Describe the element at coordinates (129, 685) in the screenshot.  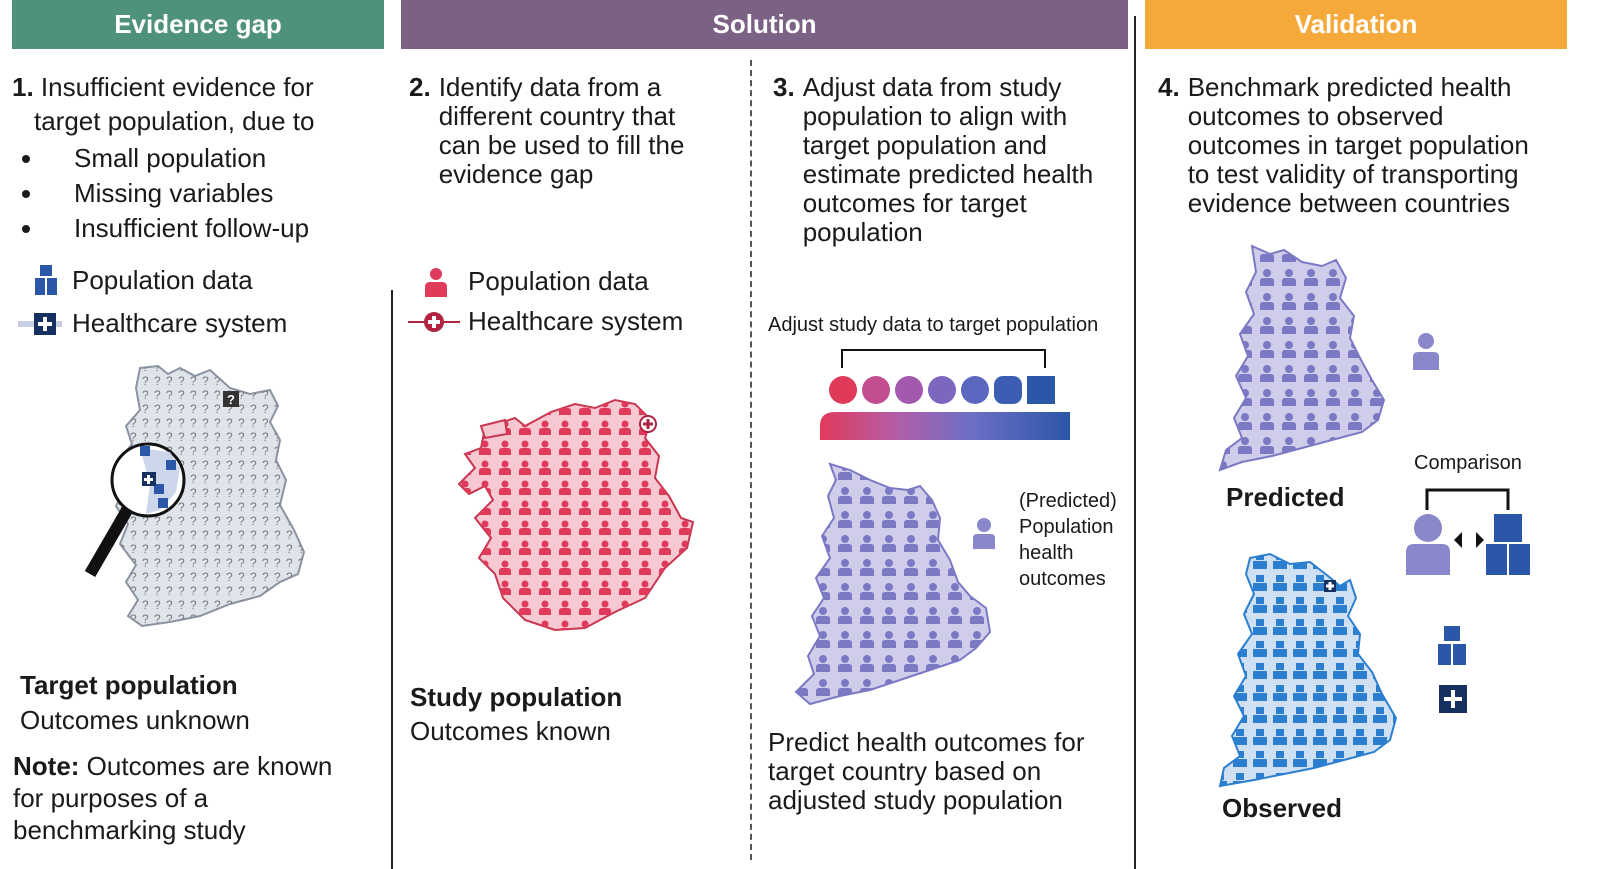
I see `target-population-title: Target population` at that location.